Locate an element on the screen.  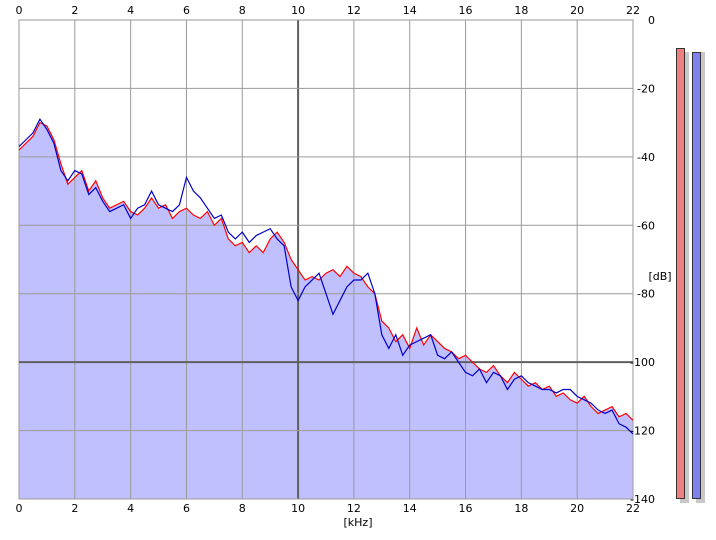
y-tick-label: -80 is located at coordinates (646, 294).